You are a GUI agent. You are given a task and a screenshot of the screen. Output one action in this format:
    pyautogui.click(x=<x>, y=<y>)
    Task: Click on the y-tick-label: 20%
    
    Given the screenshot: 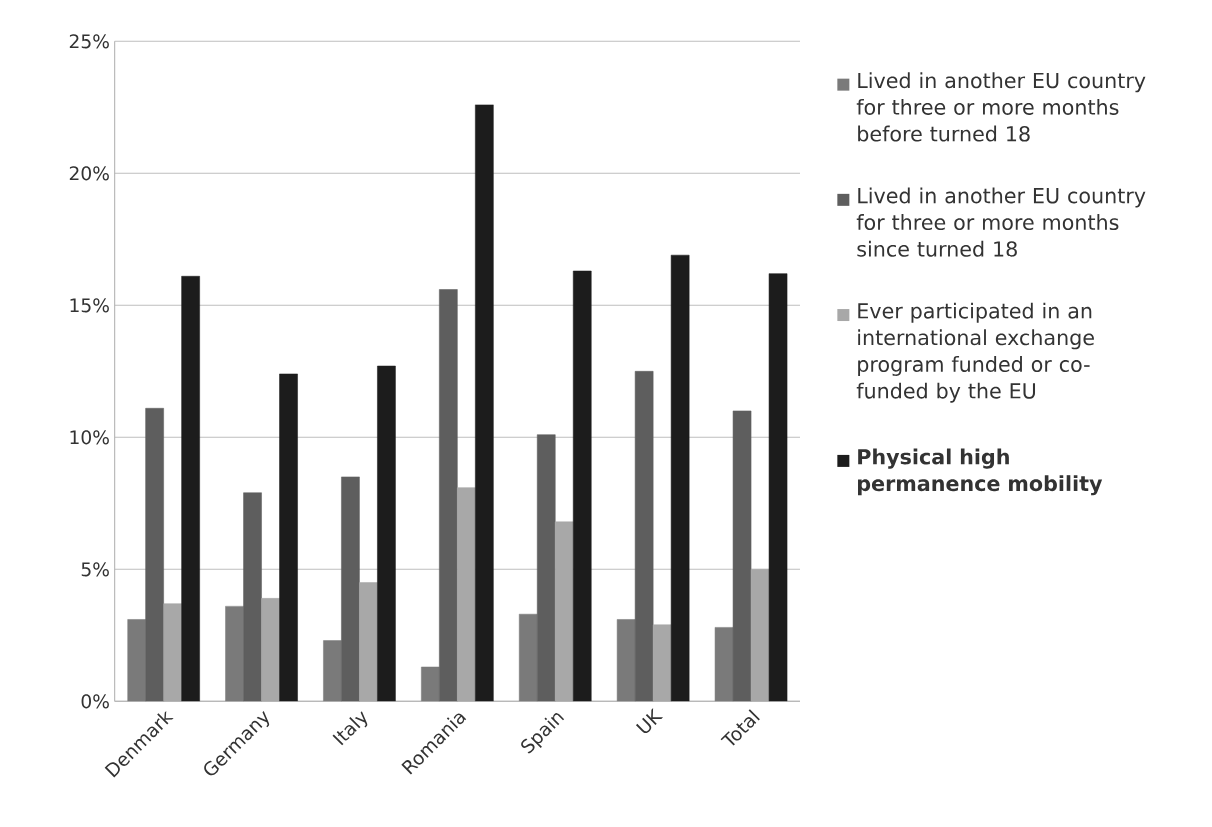 What is the action you would take?
    pyautogui.click(x=89, y=173)
    